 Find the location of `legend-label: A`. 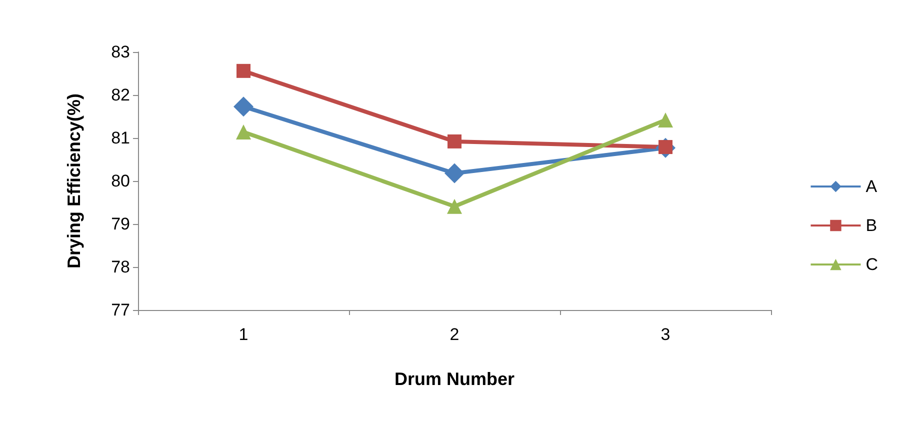

legend-label: A is located at coordinates (872, 186).